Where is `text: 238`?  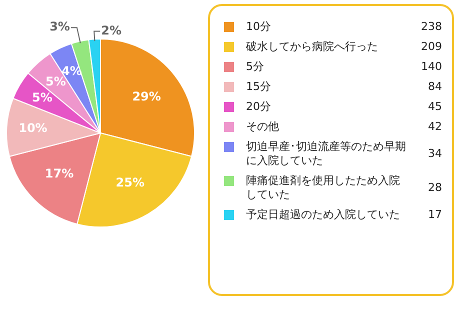
text: 238 is located at coordinates (431, 27).